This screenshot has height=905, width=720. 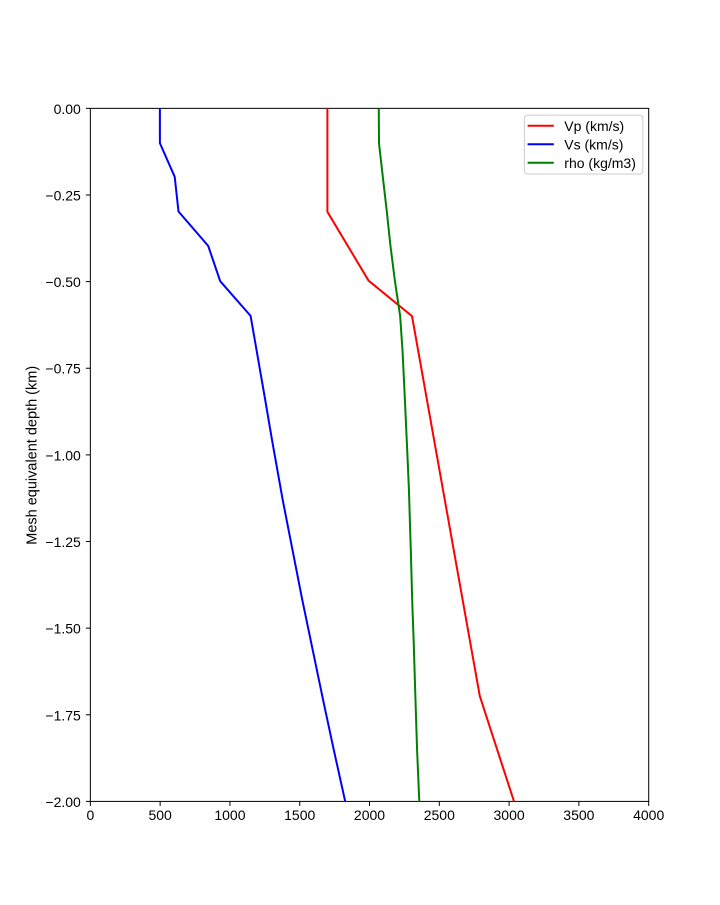 I want to click on svg-text: −1.25, so click(x=63, y=542).